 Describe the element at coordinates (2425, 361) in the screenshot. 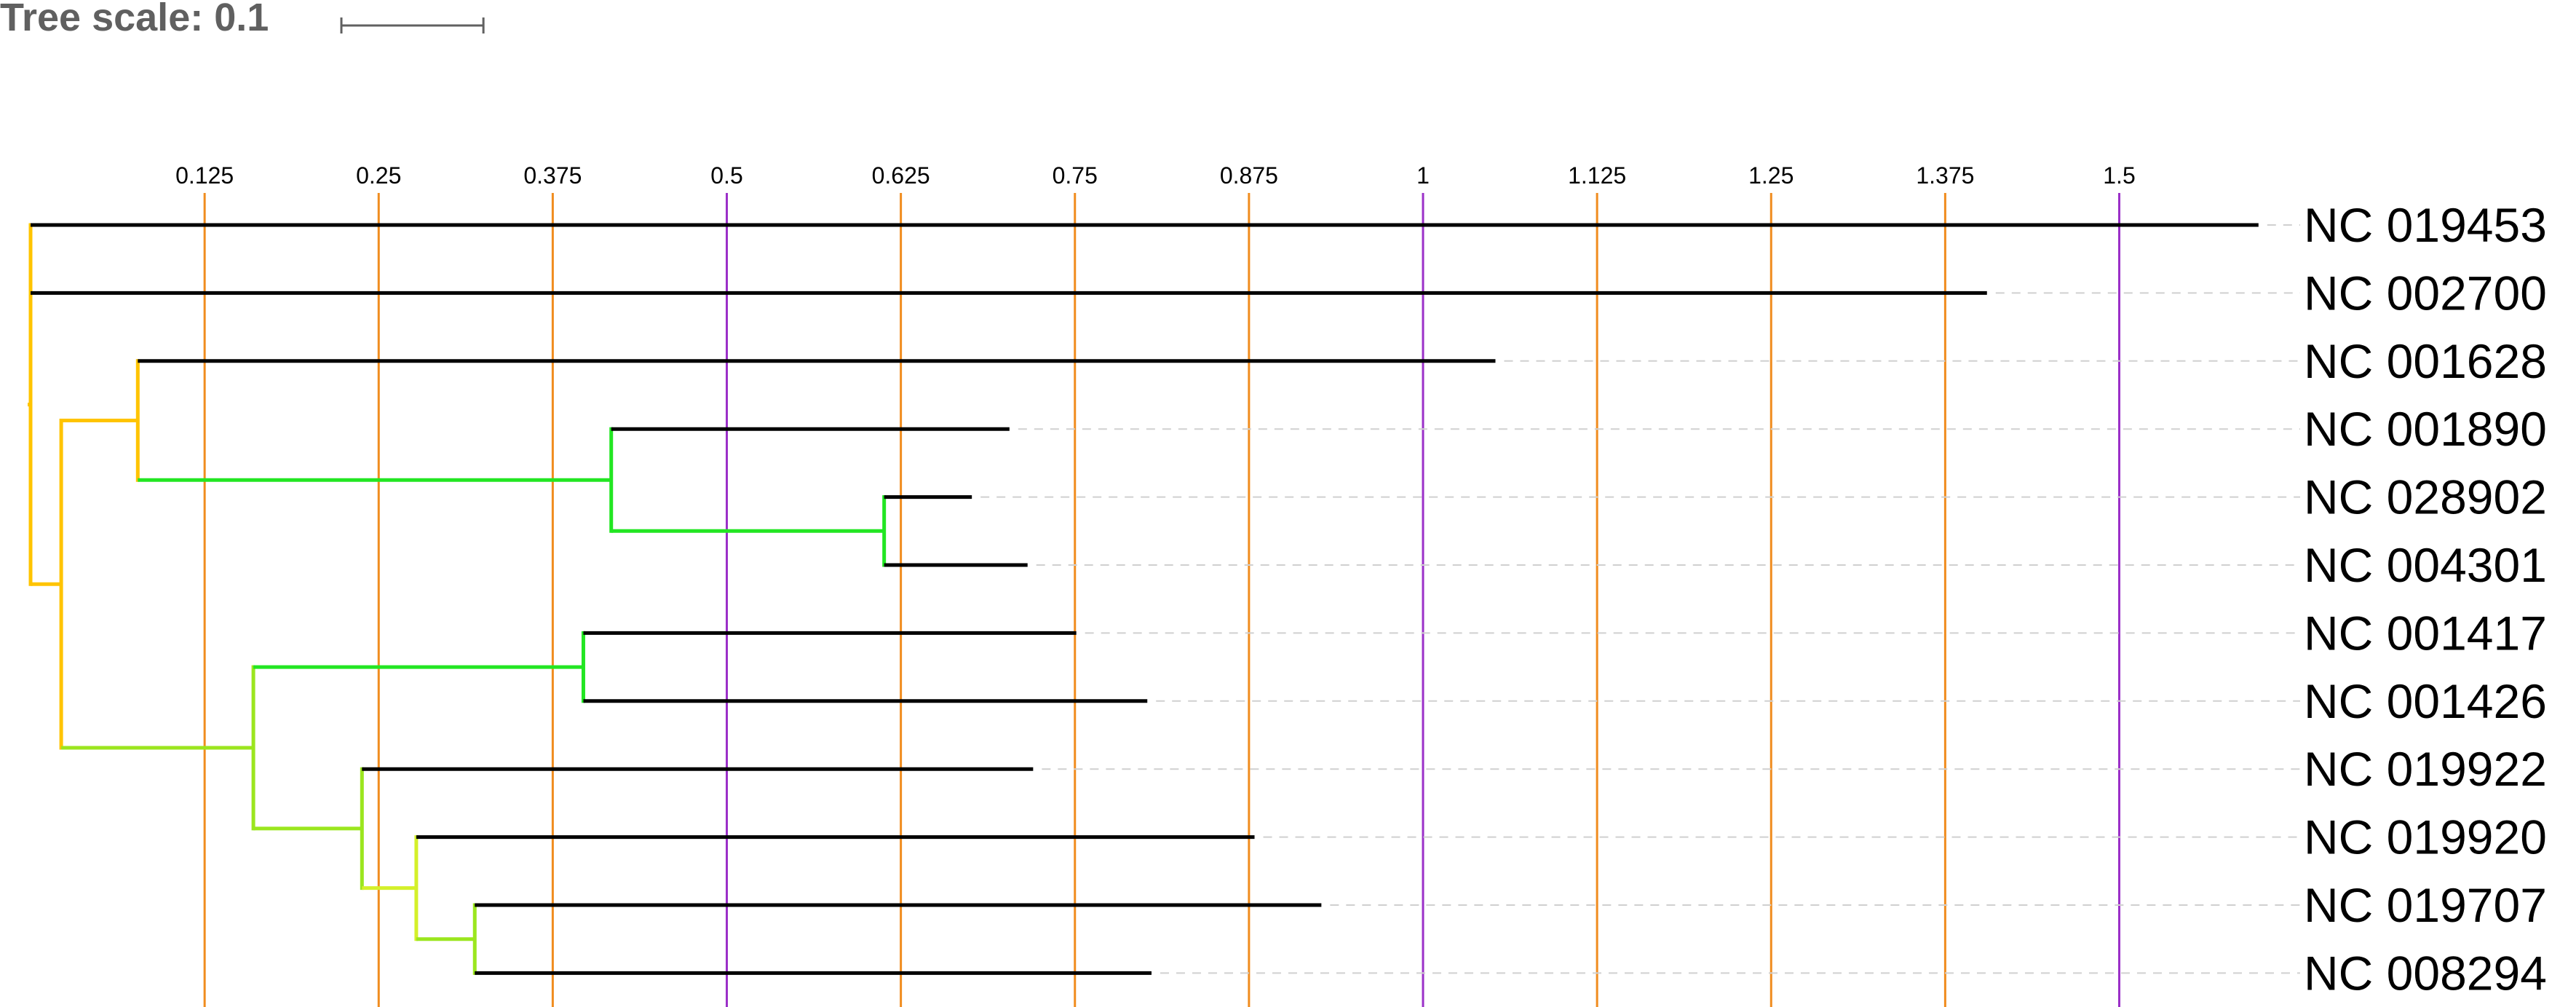

I see `leaf-label: NC 001628` at that location.